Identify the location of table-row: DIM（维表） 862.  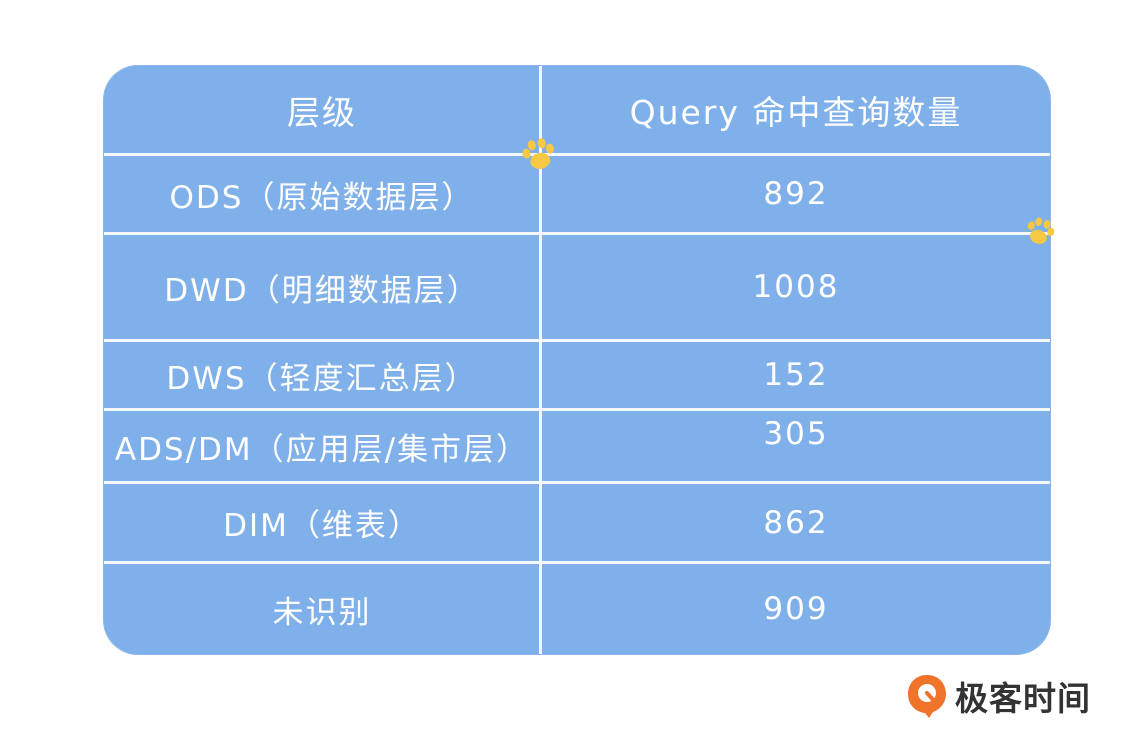
(577, 522).